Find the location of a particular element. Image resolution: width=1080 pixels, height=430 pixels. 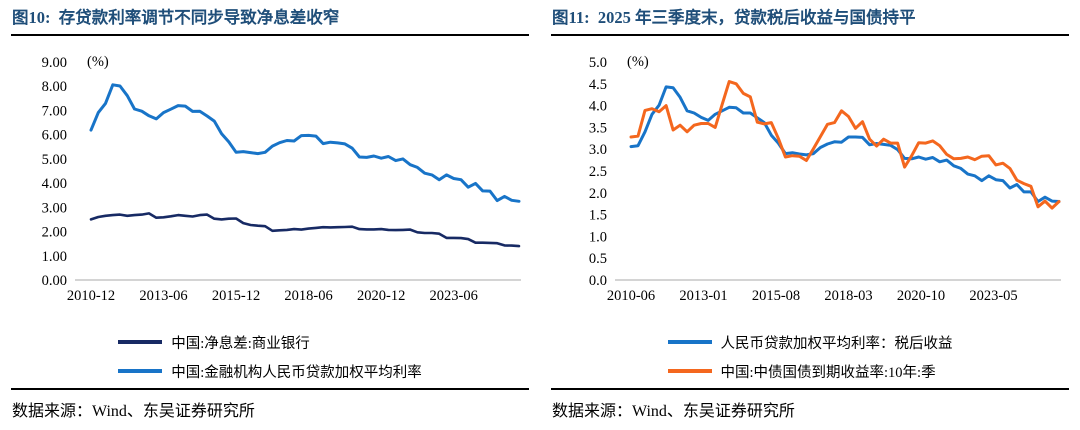

svg-text: 5.0 is located at coordinates (598, 63).